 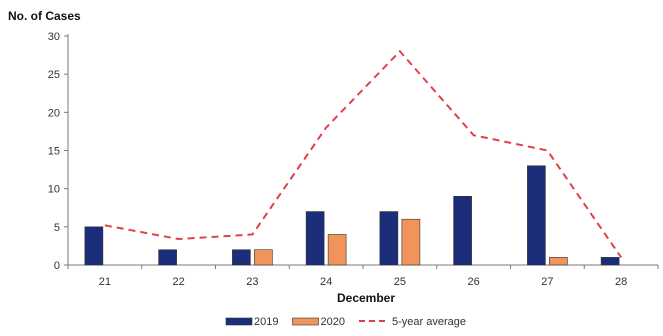 I want to click on legend-swatch-2019, so click(x=239, y=321).